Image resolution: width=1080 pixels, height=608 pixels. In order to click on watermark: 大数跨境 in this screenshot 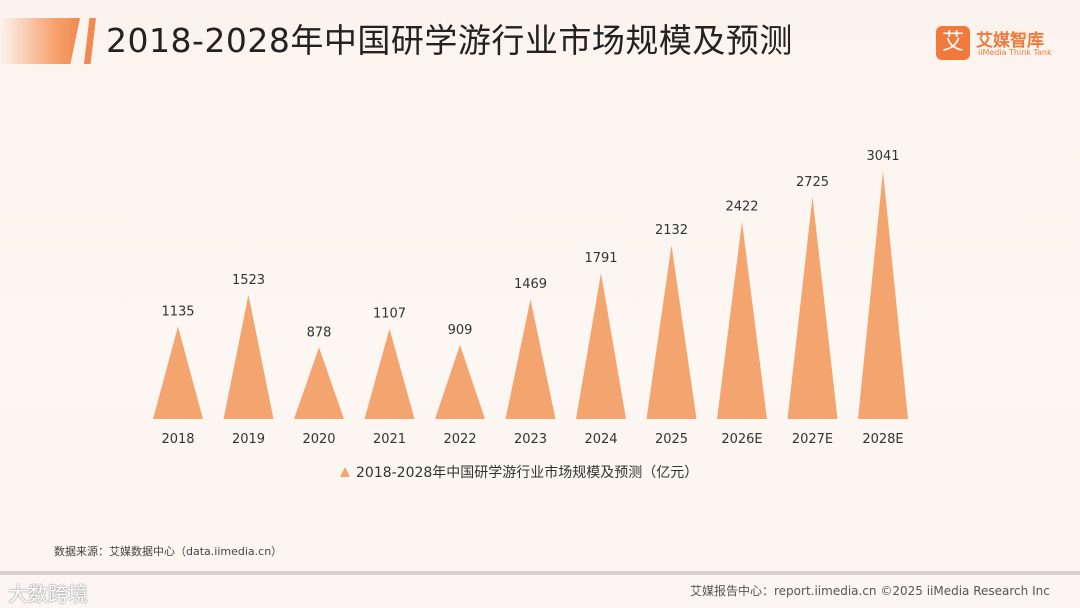, I will do `click(48, 594)`.